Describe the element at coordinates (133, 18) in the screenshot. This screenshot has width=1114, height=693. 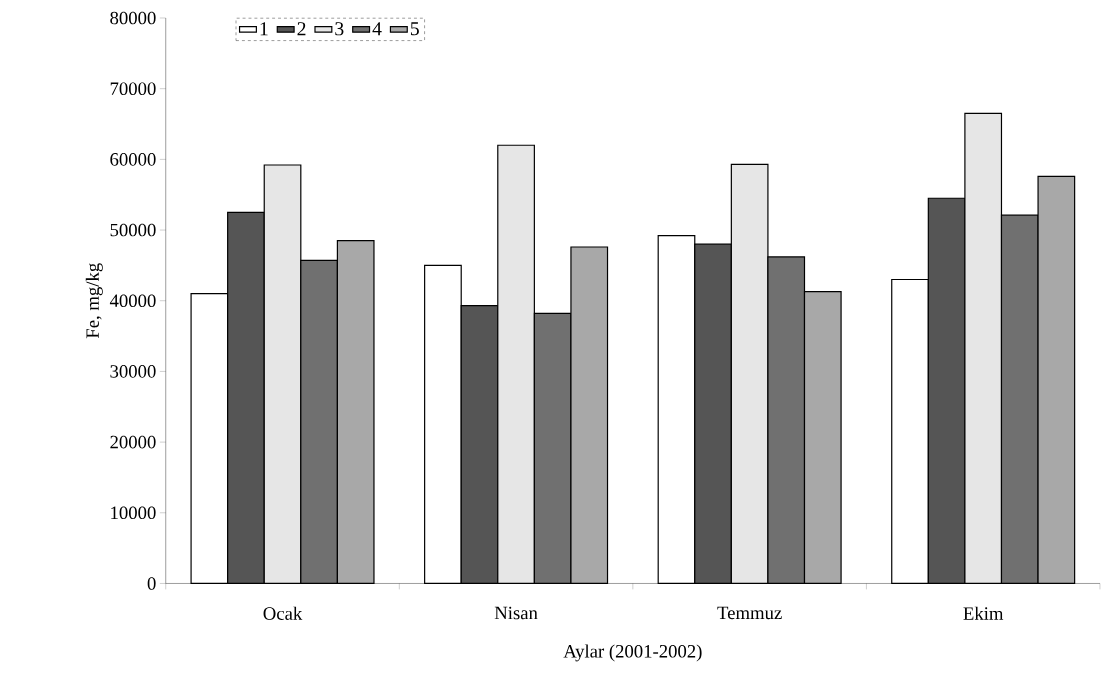
I see `y-tick-label: 80000` at that location.